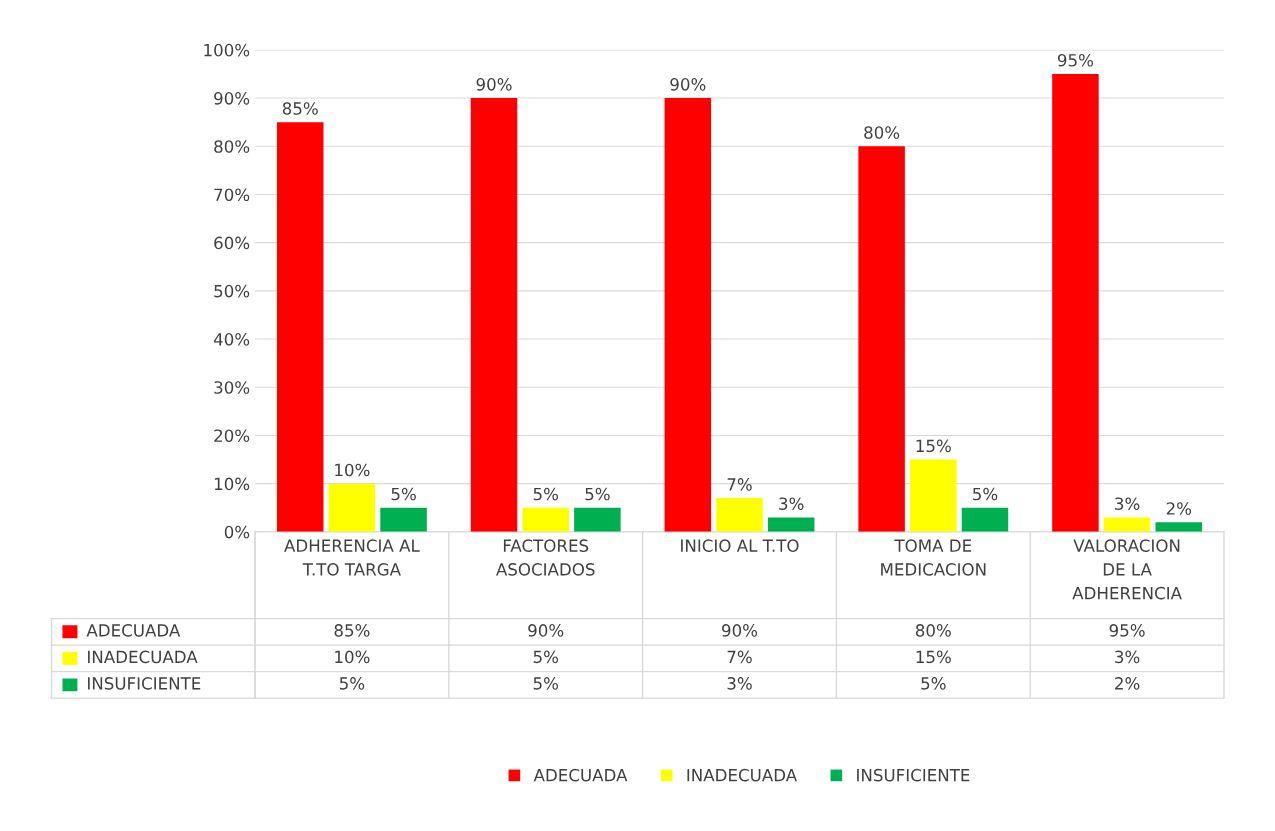 This screenshot has width=1275, height=831. What do you see at coordinates (352, 557) in the screenshot?
I see `x-tick-label: ADHERENCIA AL T.TO TARGA` at bounding box center [352, 557].